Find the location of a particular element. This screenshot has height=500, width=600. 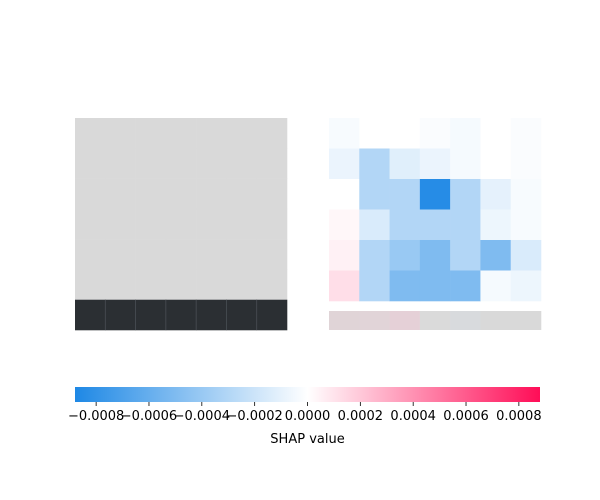

colorbar-tick-label: −0.0004 is located at coordinates (202, 416).